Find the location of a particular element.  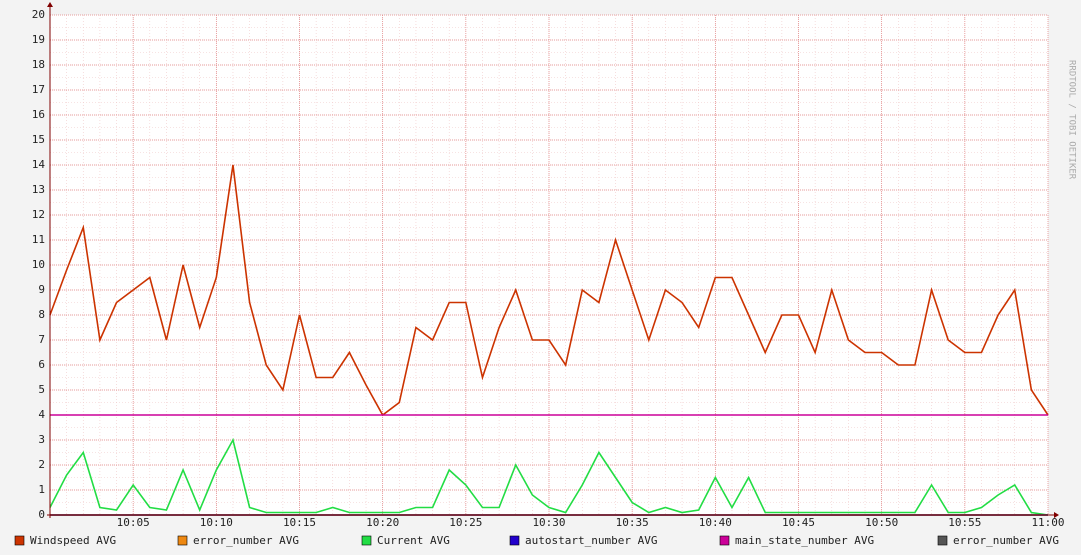

legend-label: Windspeed AVG is located at coordinates (73, 540).